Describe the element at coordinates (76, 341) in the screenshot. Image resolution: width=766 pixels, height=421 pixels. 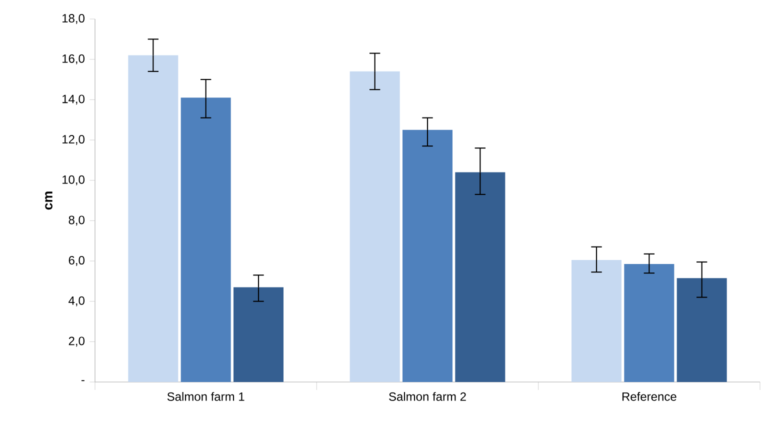
I see `y-tick-label: 2,0` at that location.